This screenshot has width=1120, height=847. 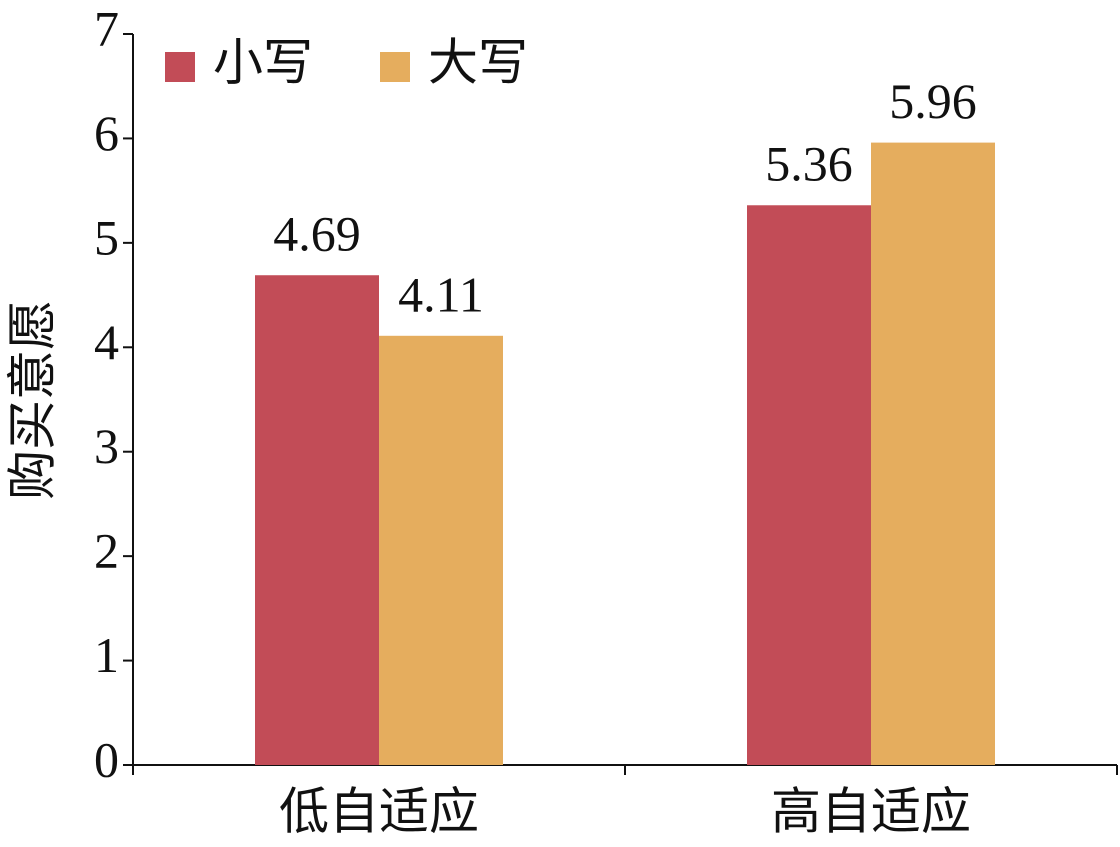 I want to click on y-tick-label: 0, so click(x=106, y=759).